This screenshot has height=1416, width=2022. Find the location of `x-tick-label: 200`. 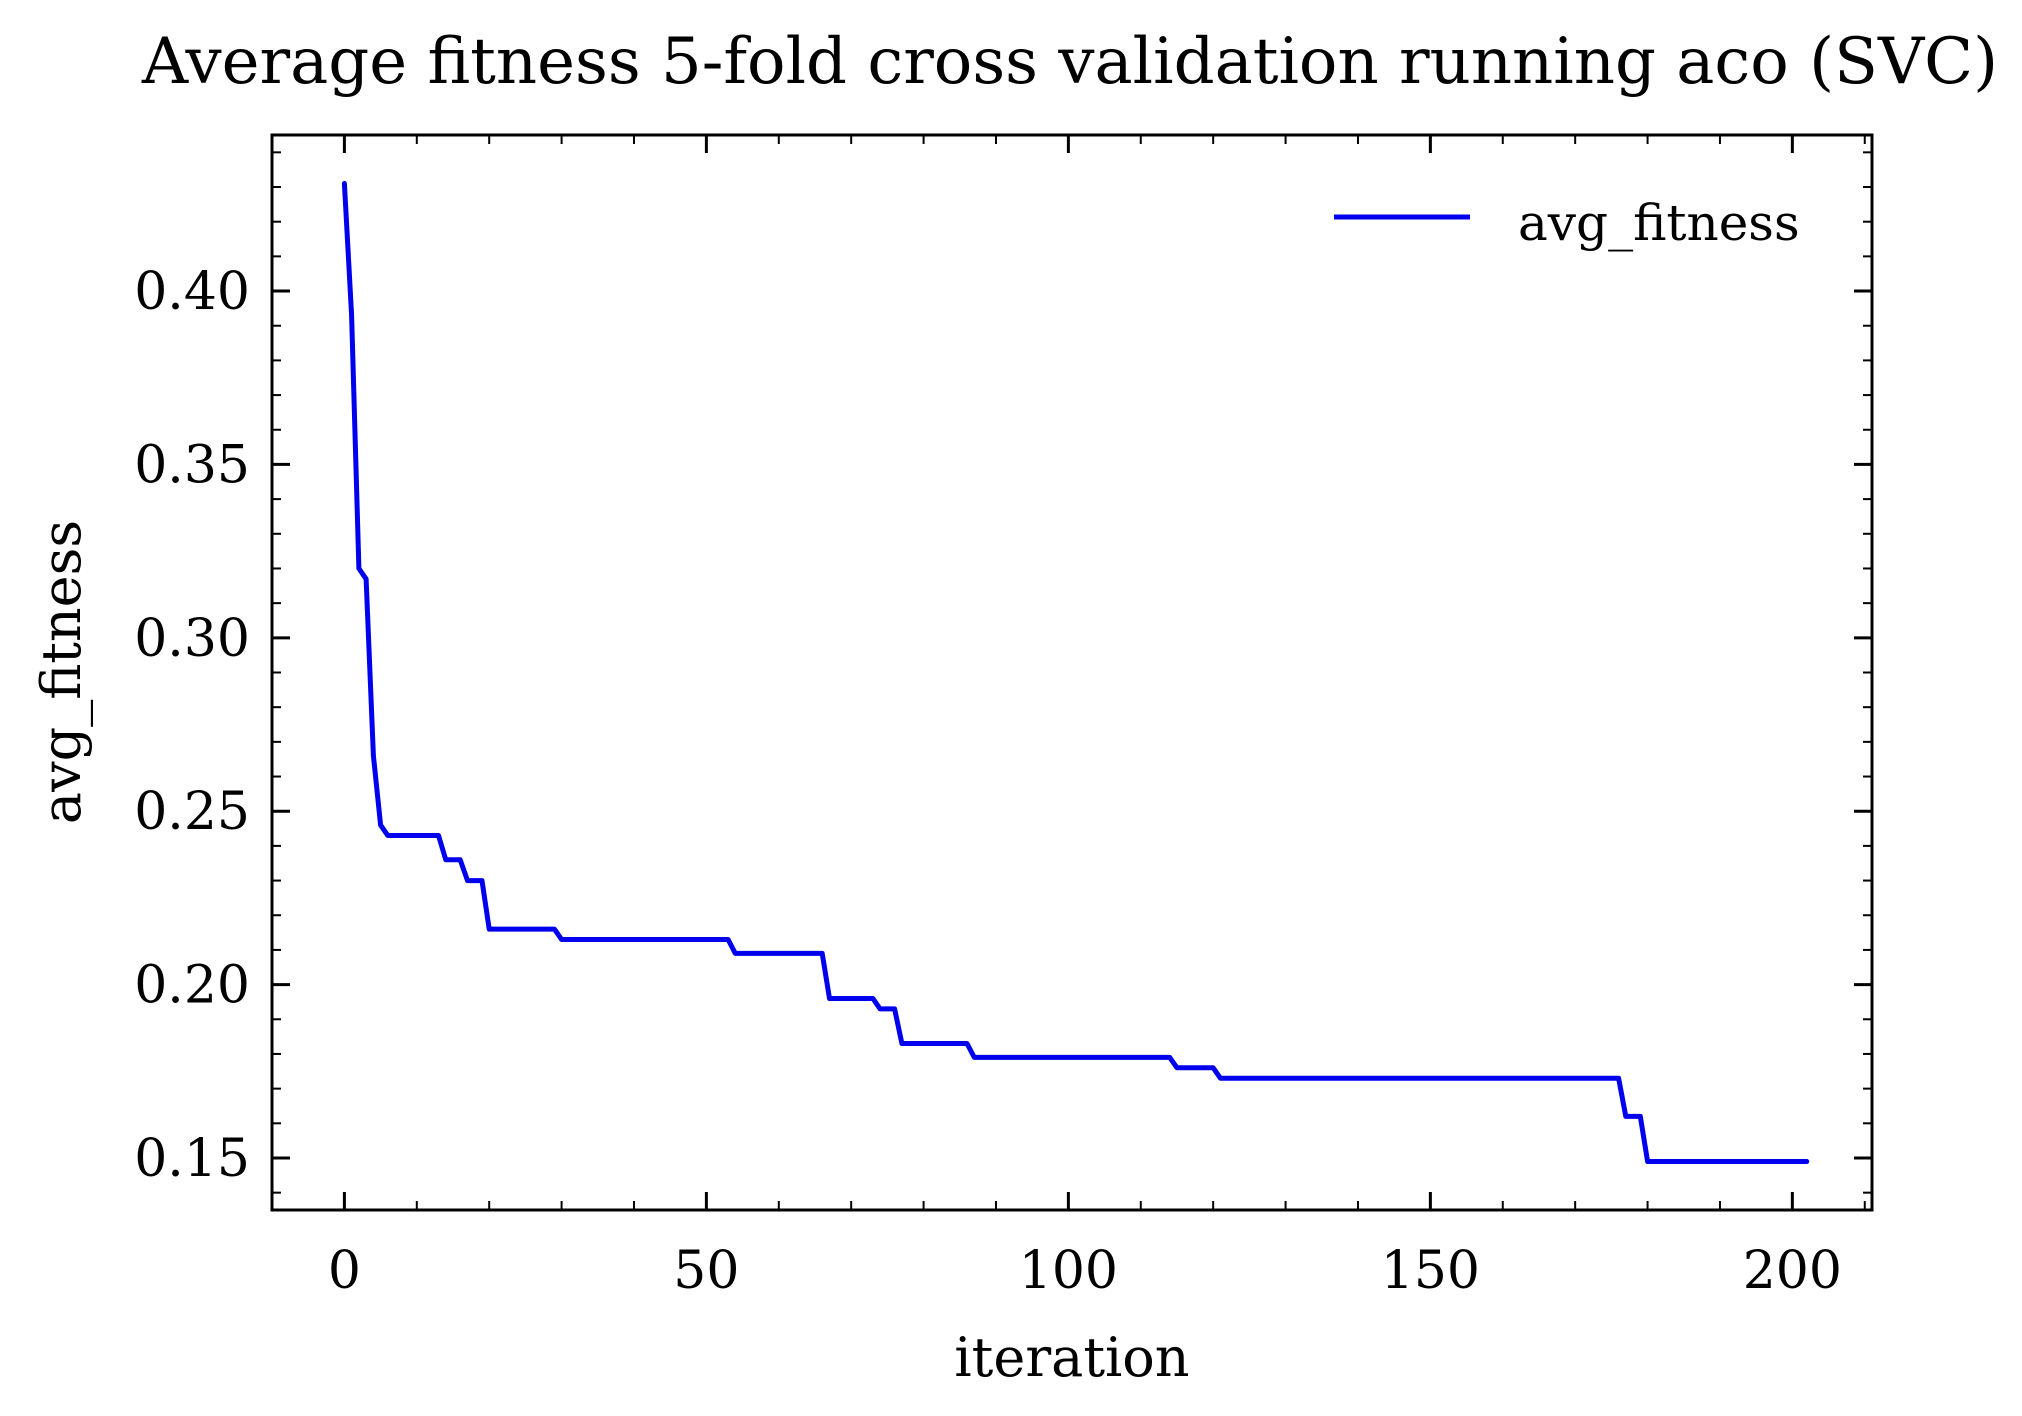

x-tick-label: 200 is located at coordinates (1792, 1271).